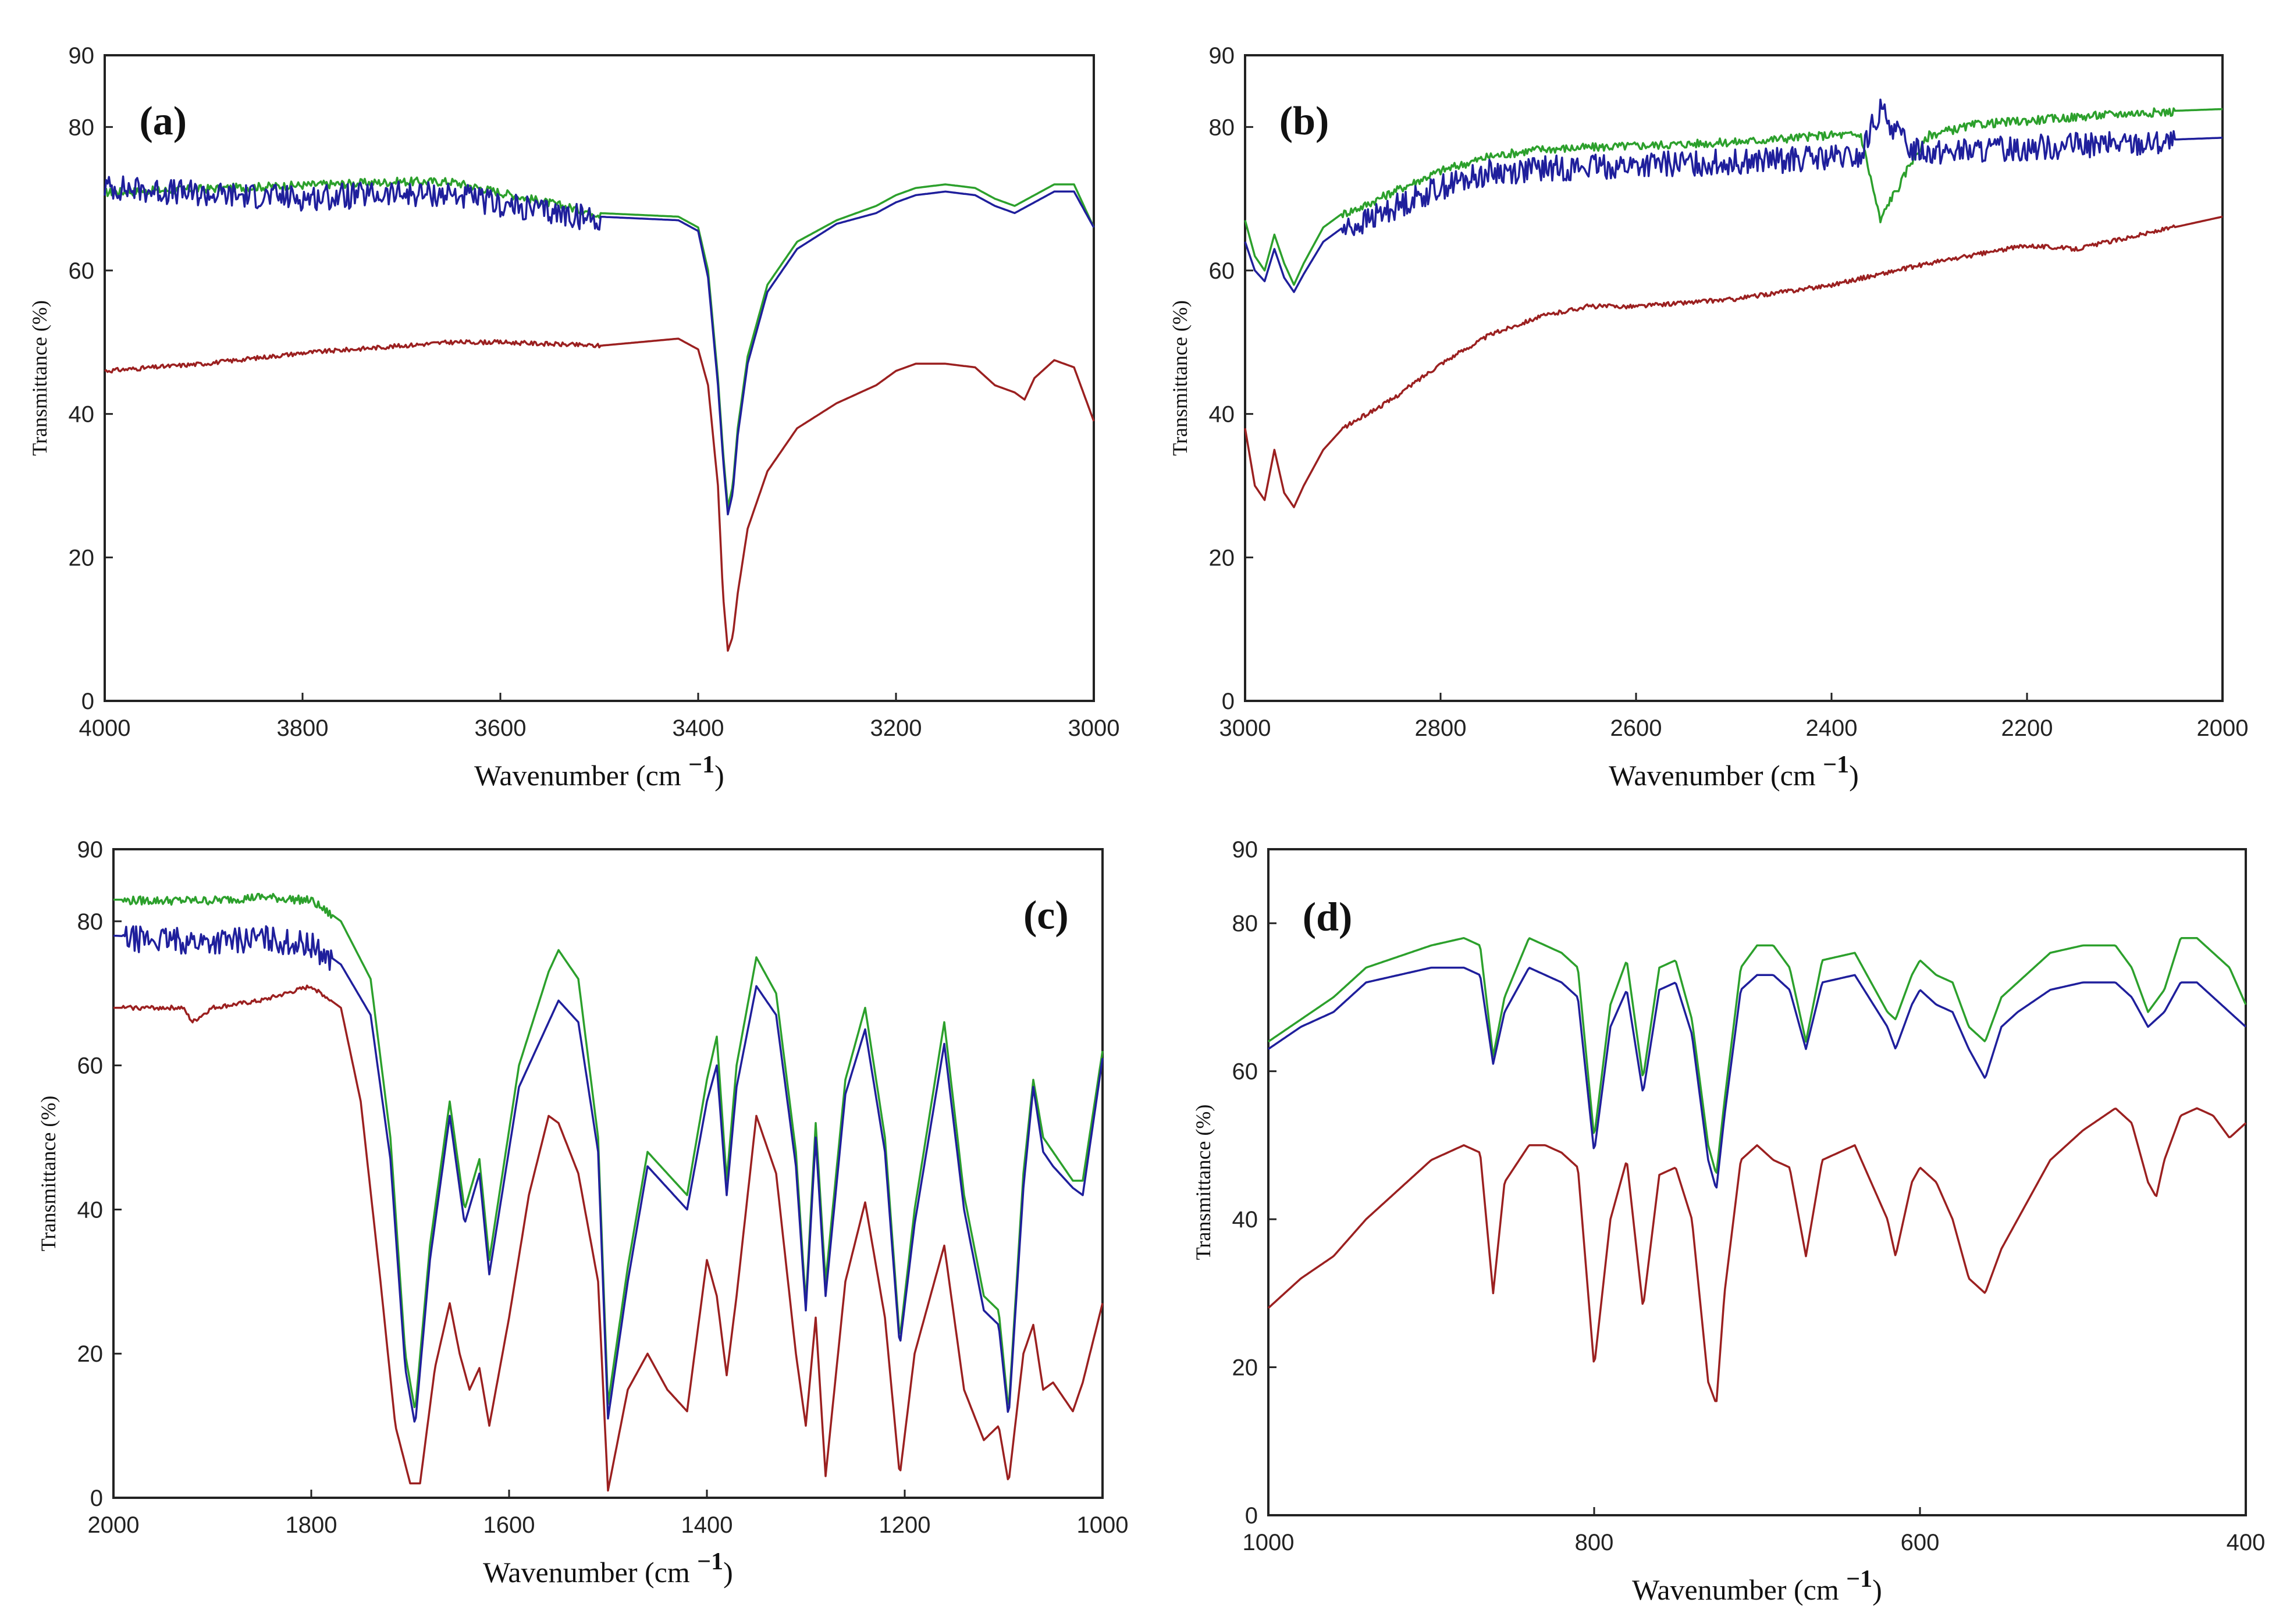 Image resolution: width=2290 pixels, height=1624 pixels. I want to click on panel-label: (b), so click(1304, 121).